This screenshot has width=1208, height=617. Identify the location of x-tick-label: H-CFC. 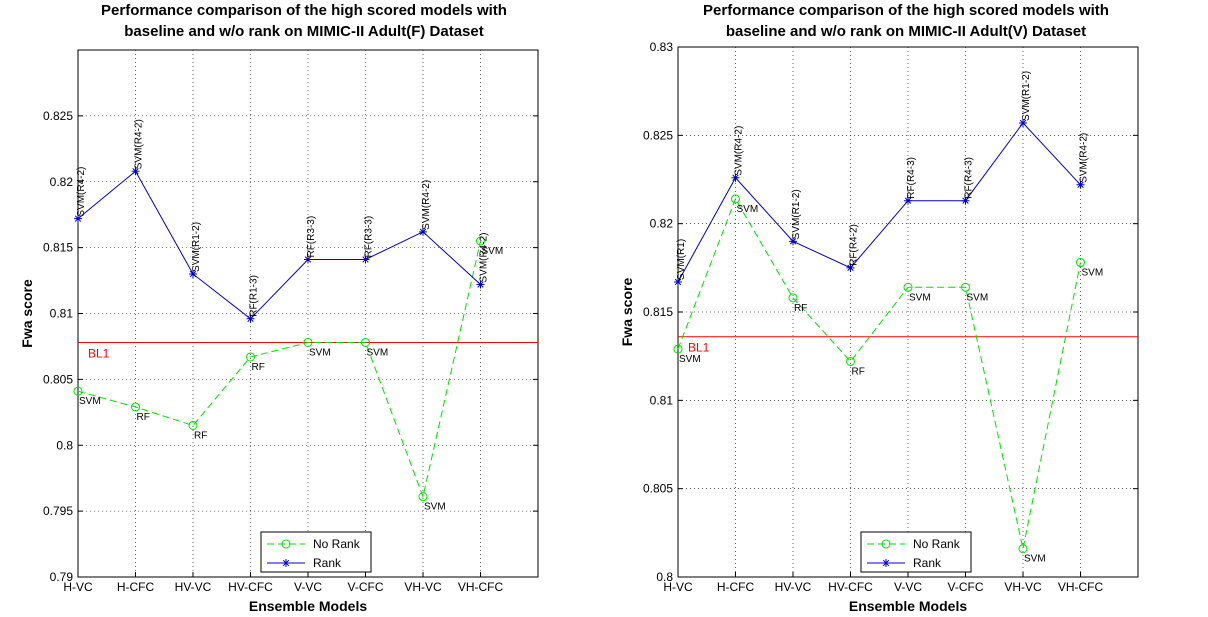
(136, 587).